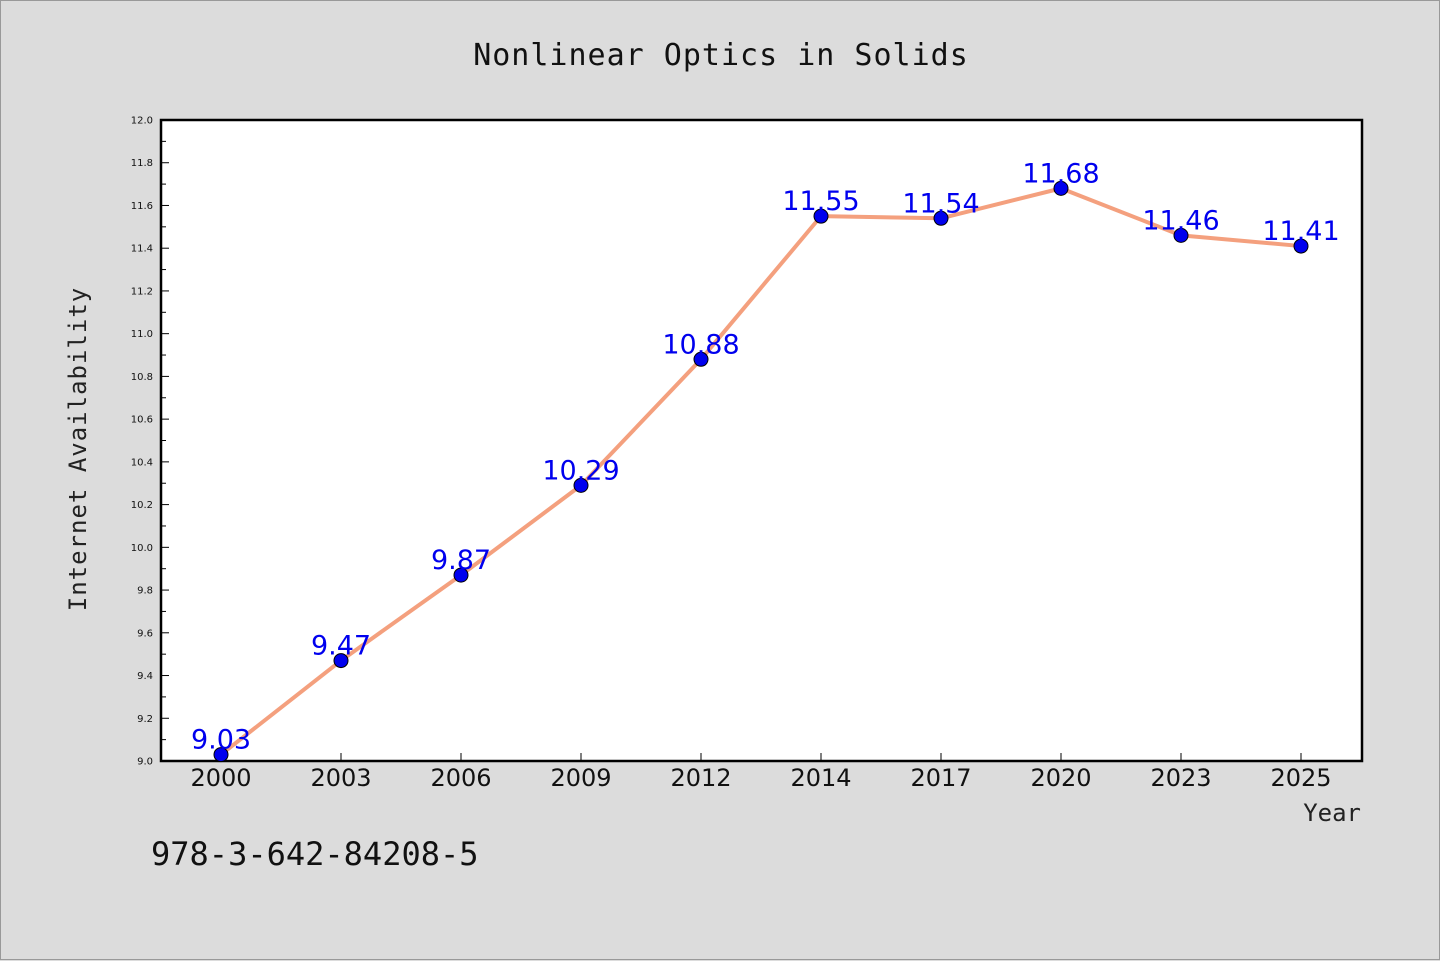 This screenshot has height=961, width=1440. I want to click on y-tick-label: 9.2, so click(145, 719).